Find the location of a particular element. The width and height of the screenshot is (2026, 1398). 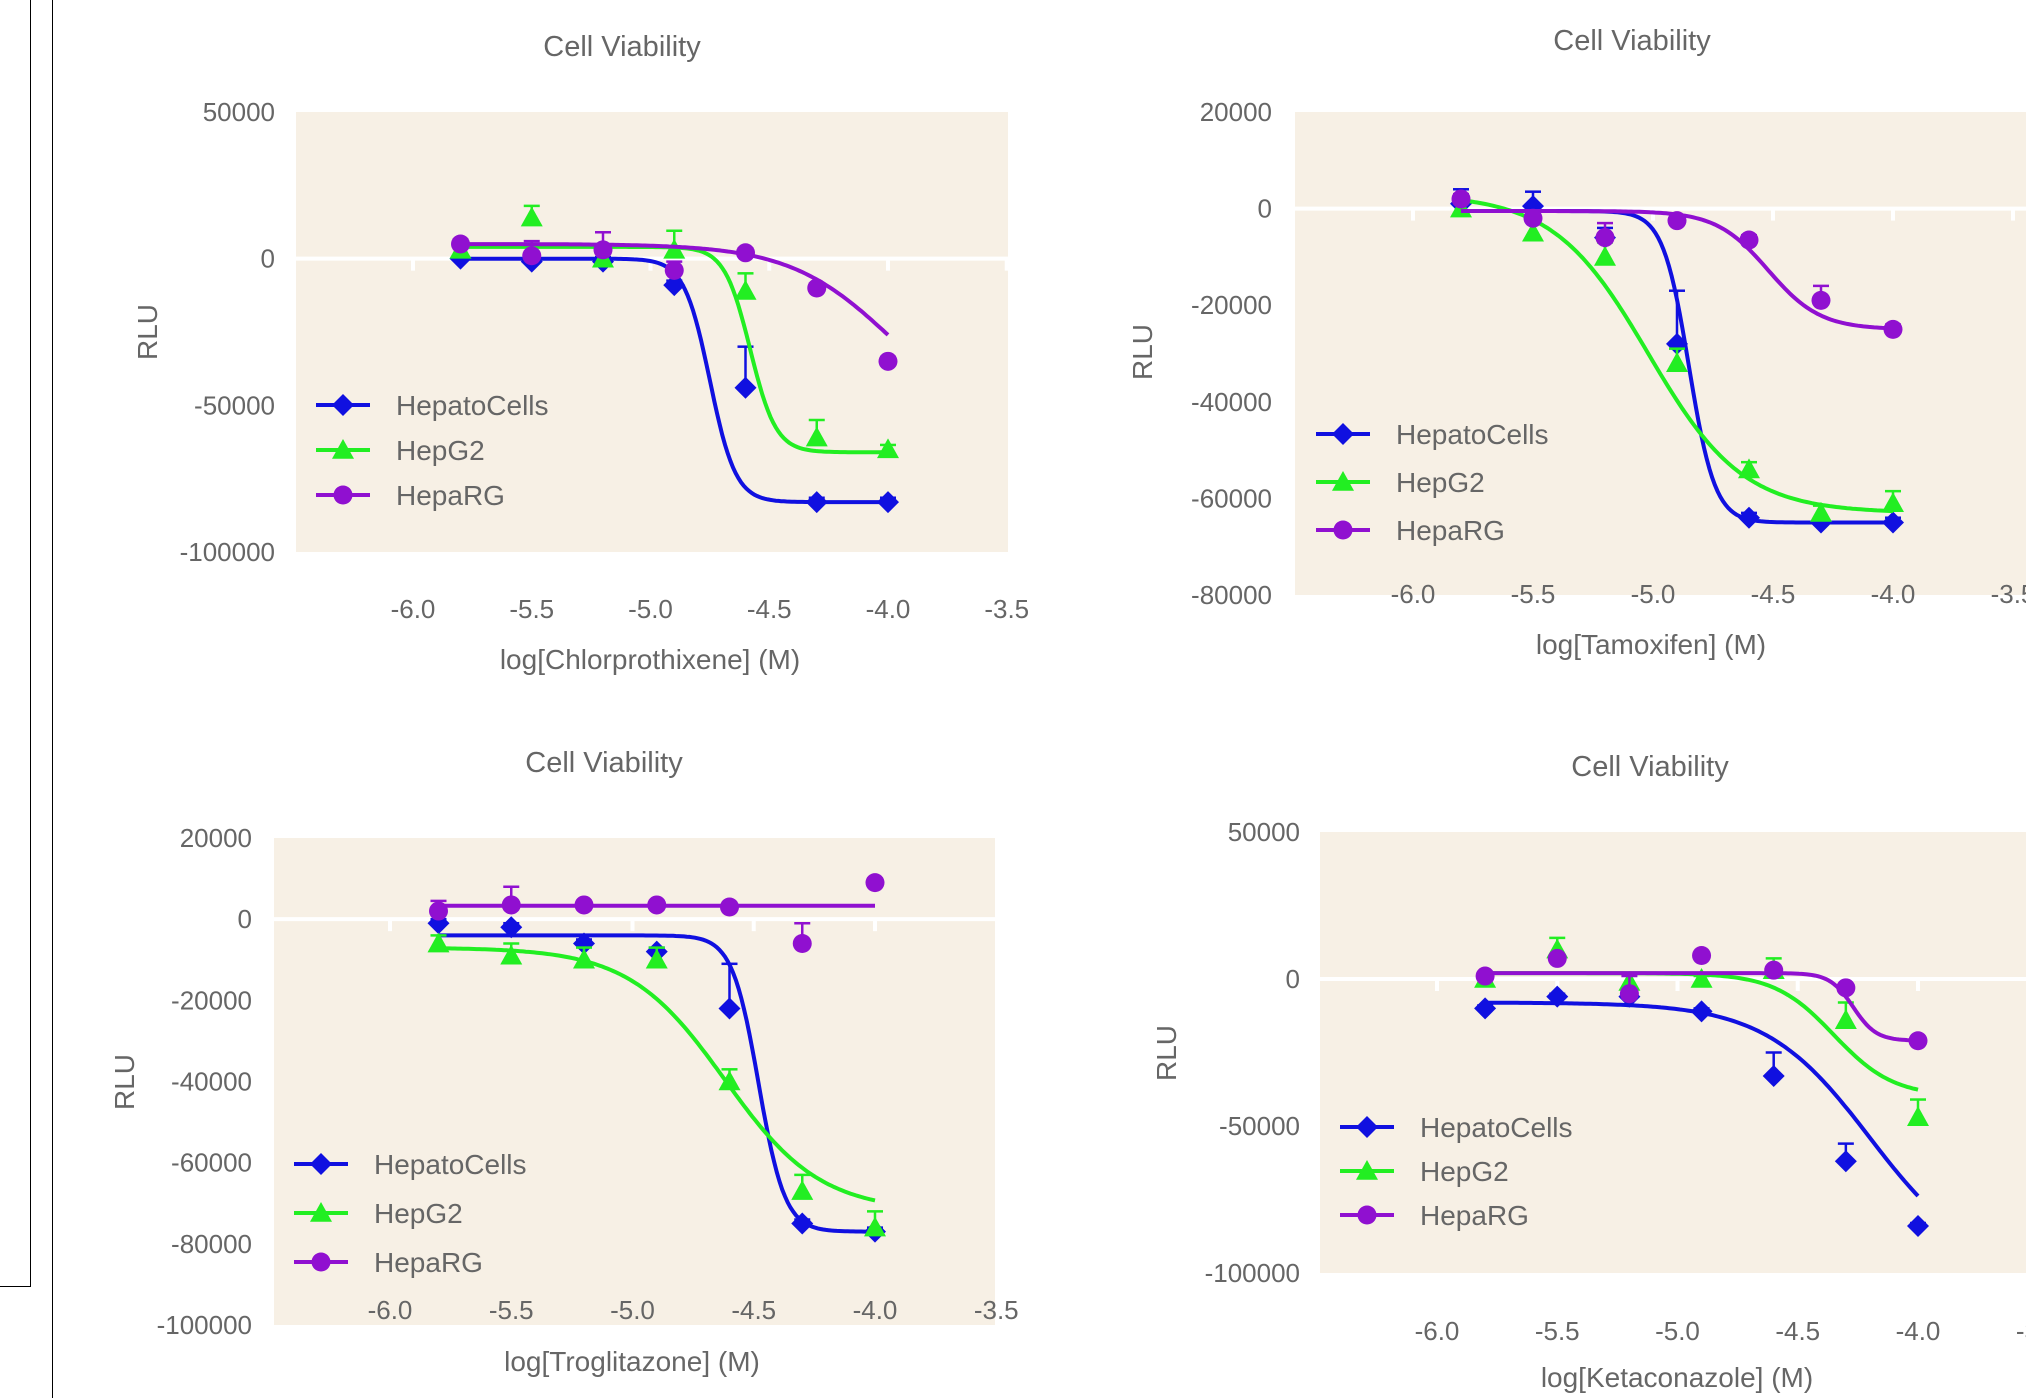

frame-line-left is located at coordinates (30, 643).